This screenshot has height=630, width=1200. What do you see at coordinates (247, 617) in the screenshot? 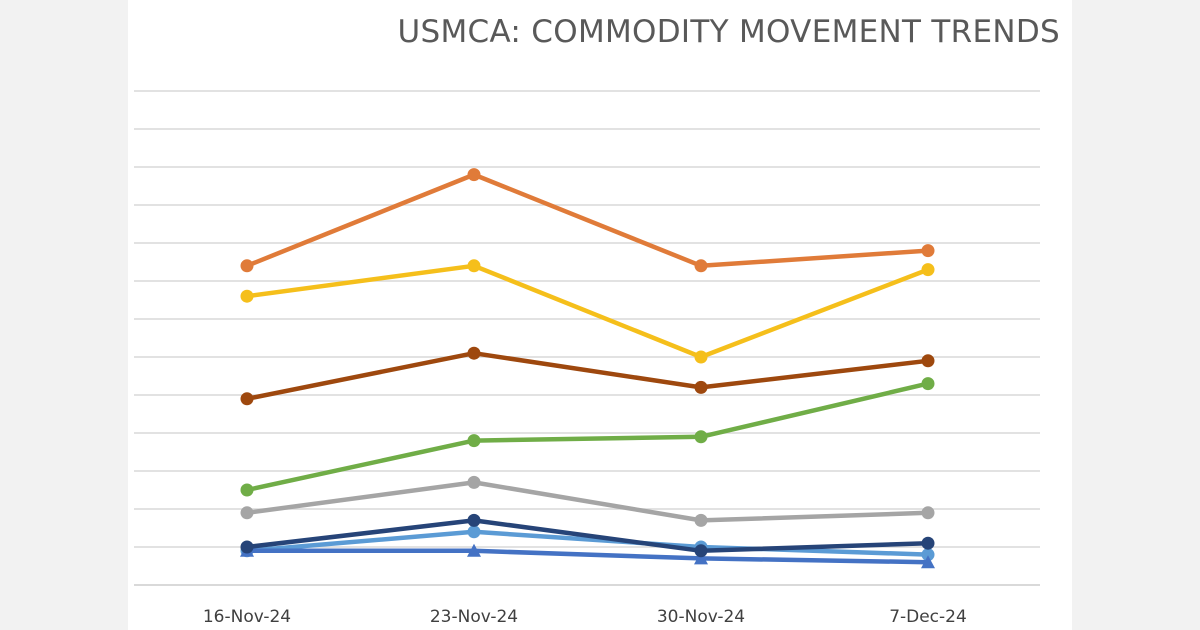
I see `x-tick-label: 16-Nov-24` at bounding box center [247, 617].